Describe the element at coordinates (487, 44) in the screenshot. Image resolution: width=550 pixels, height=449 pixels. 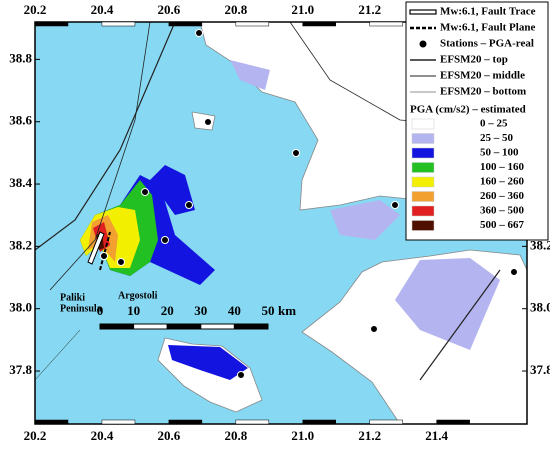
I see `legend-label: Stations – PGA-real` at that location.